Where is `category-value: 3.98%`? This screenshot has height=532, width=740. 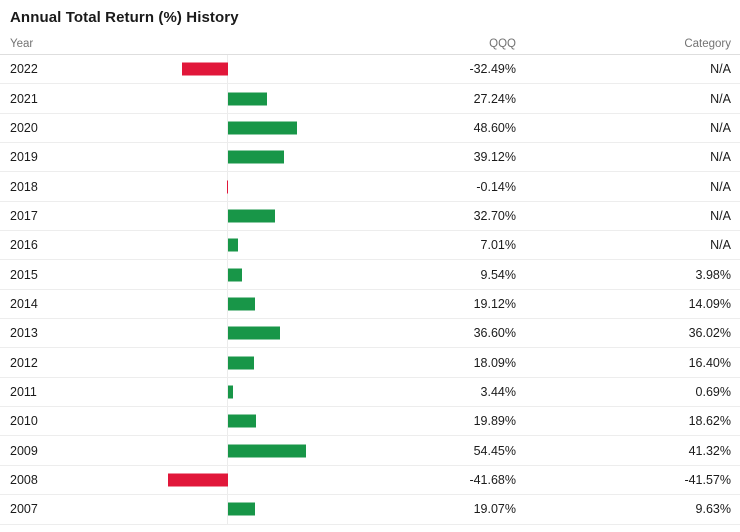
category-value: 3.98% is located at coordinates (713, 274).